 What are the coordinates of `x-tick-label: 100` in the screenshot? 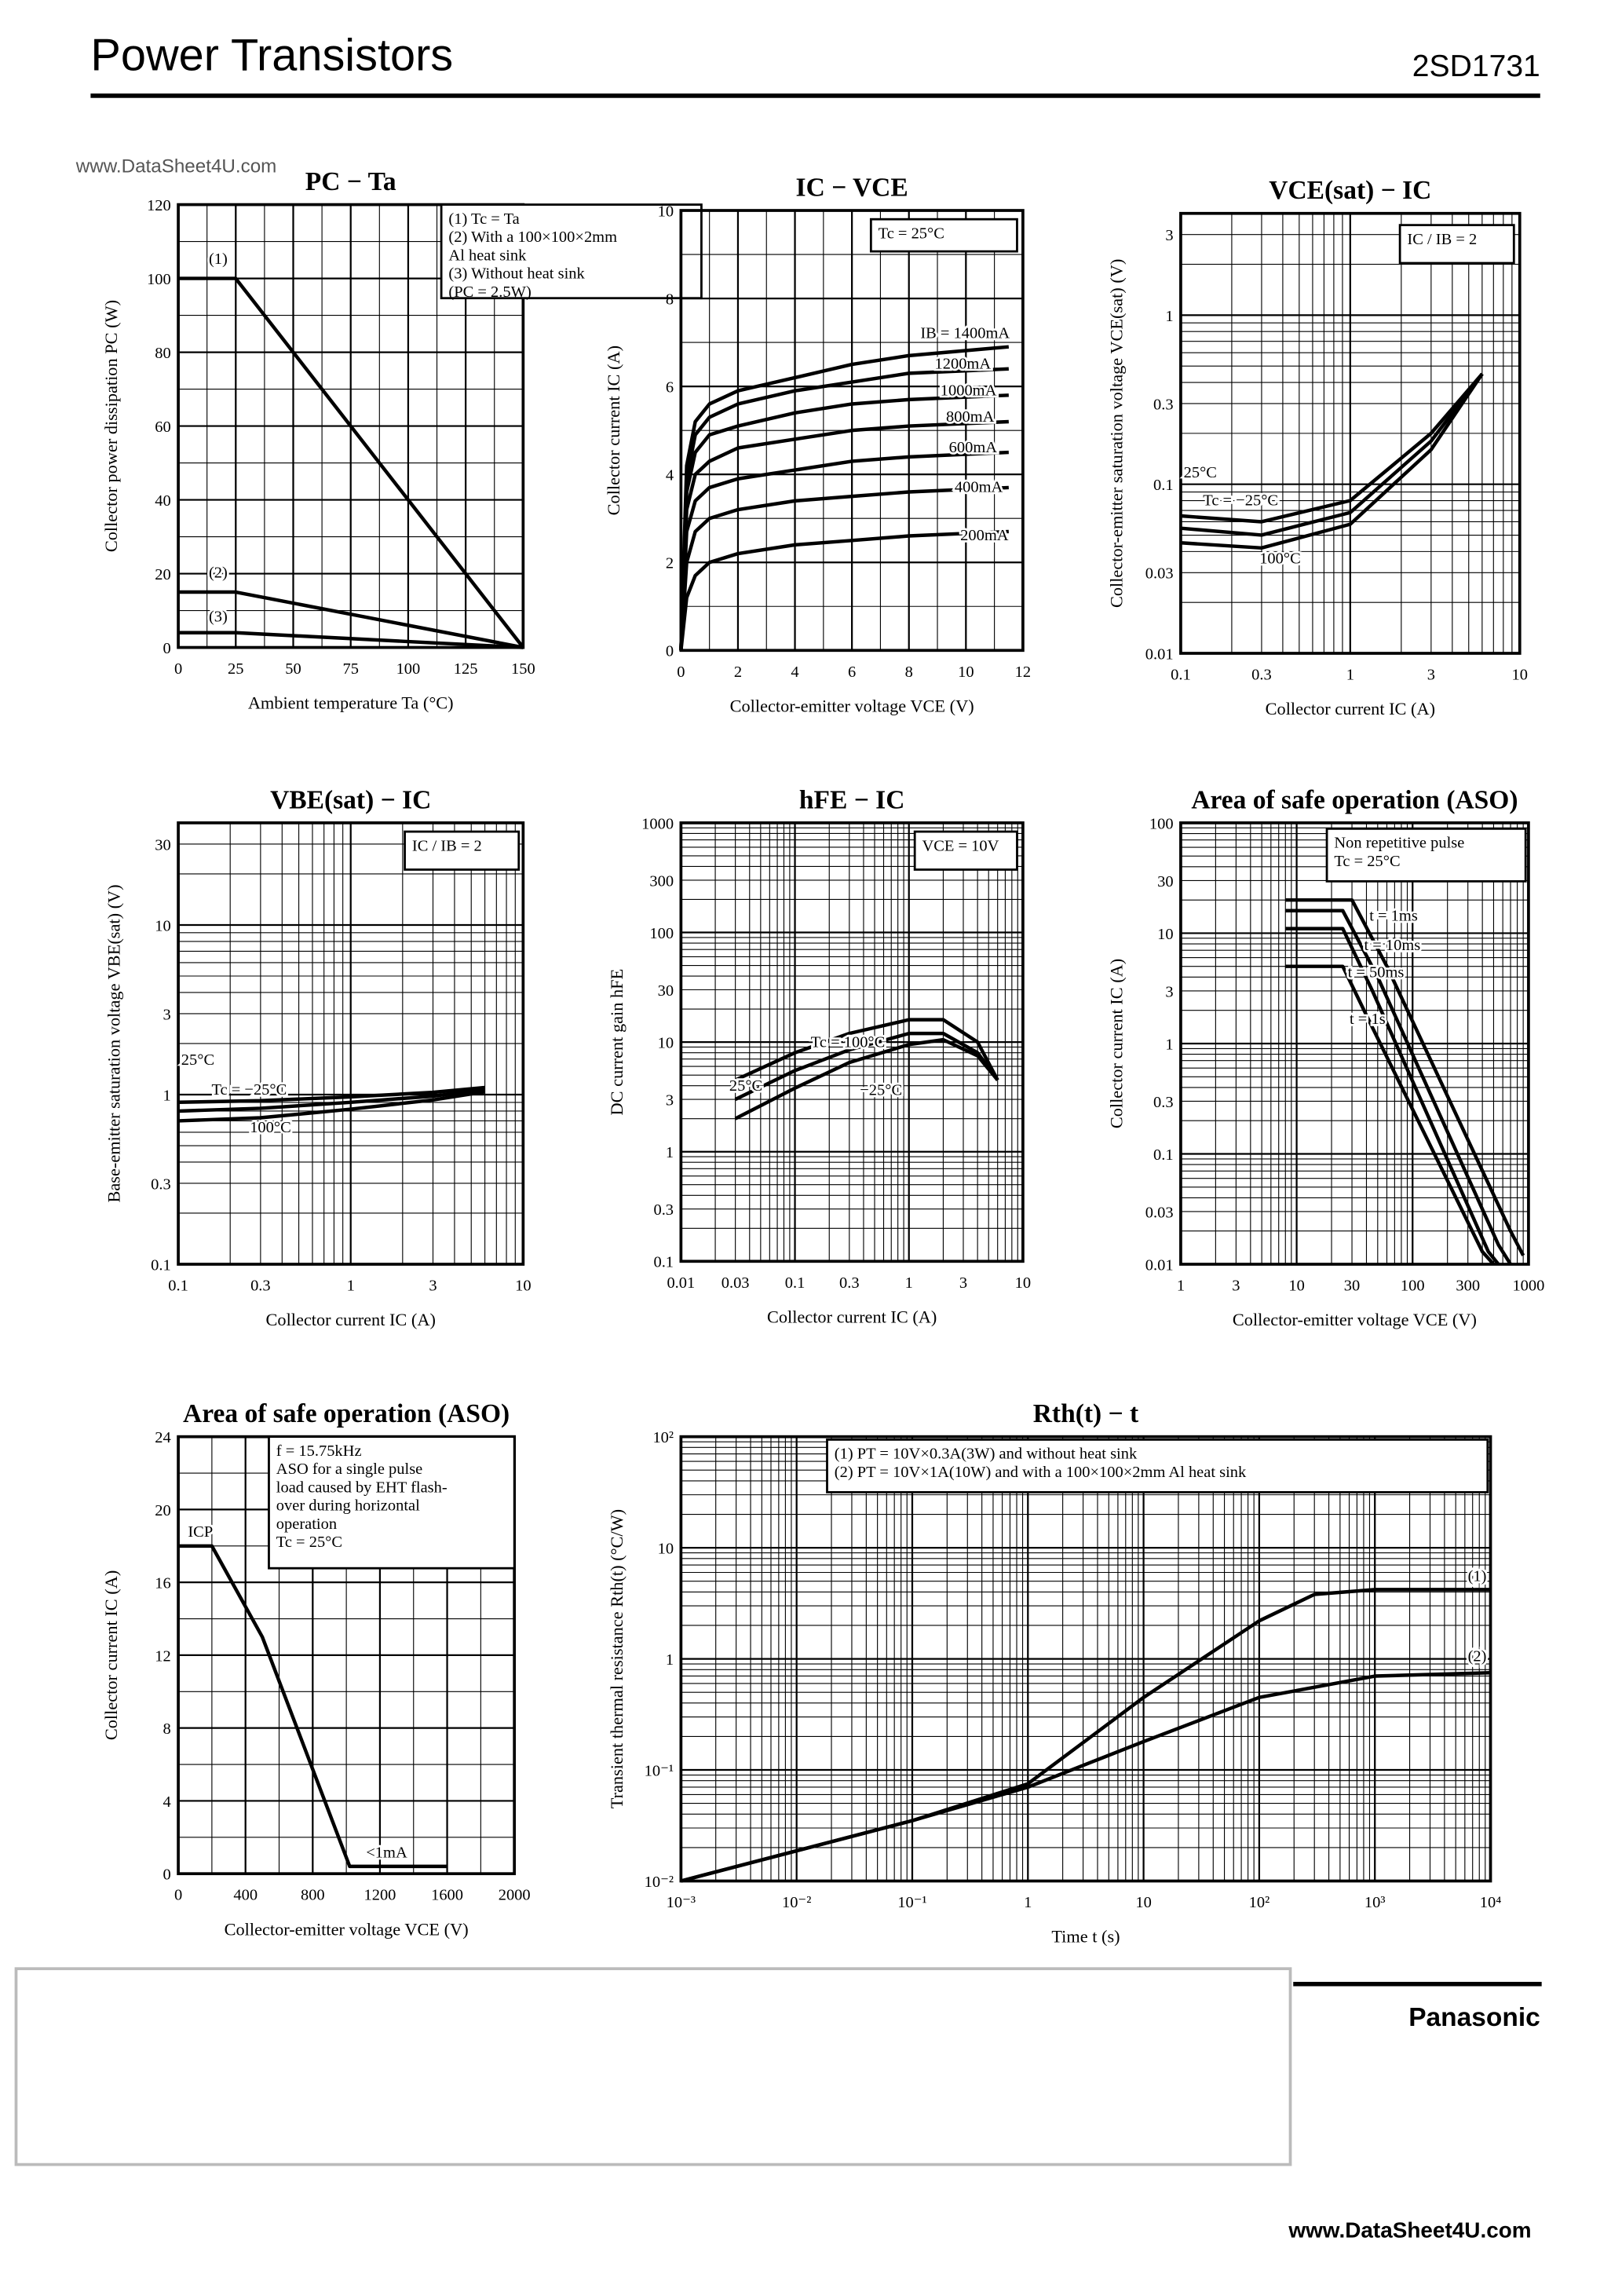 It's located at (408, 669).